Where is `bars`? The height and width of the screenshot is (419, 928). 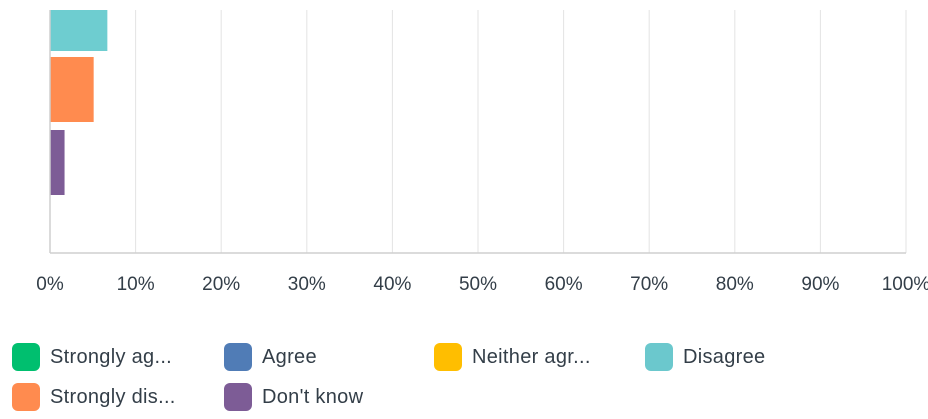 bars is located at coordinates (79, 102).